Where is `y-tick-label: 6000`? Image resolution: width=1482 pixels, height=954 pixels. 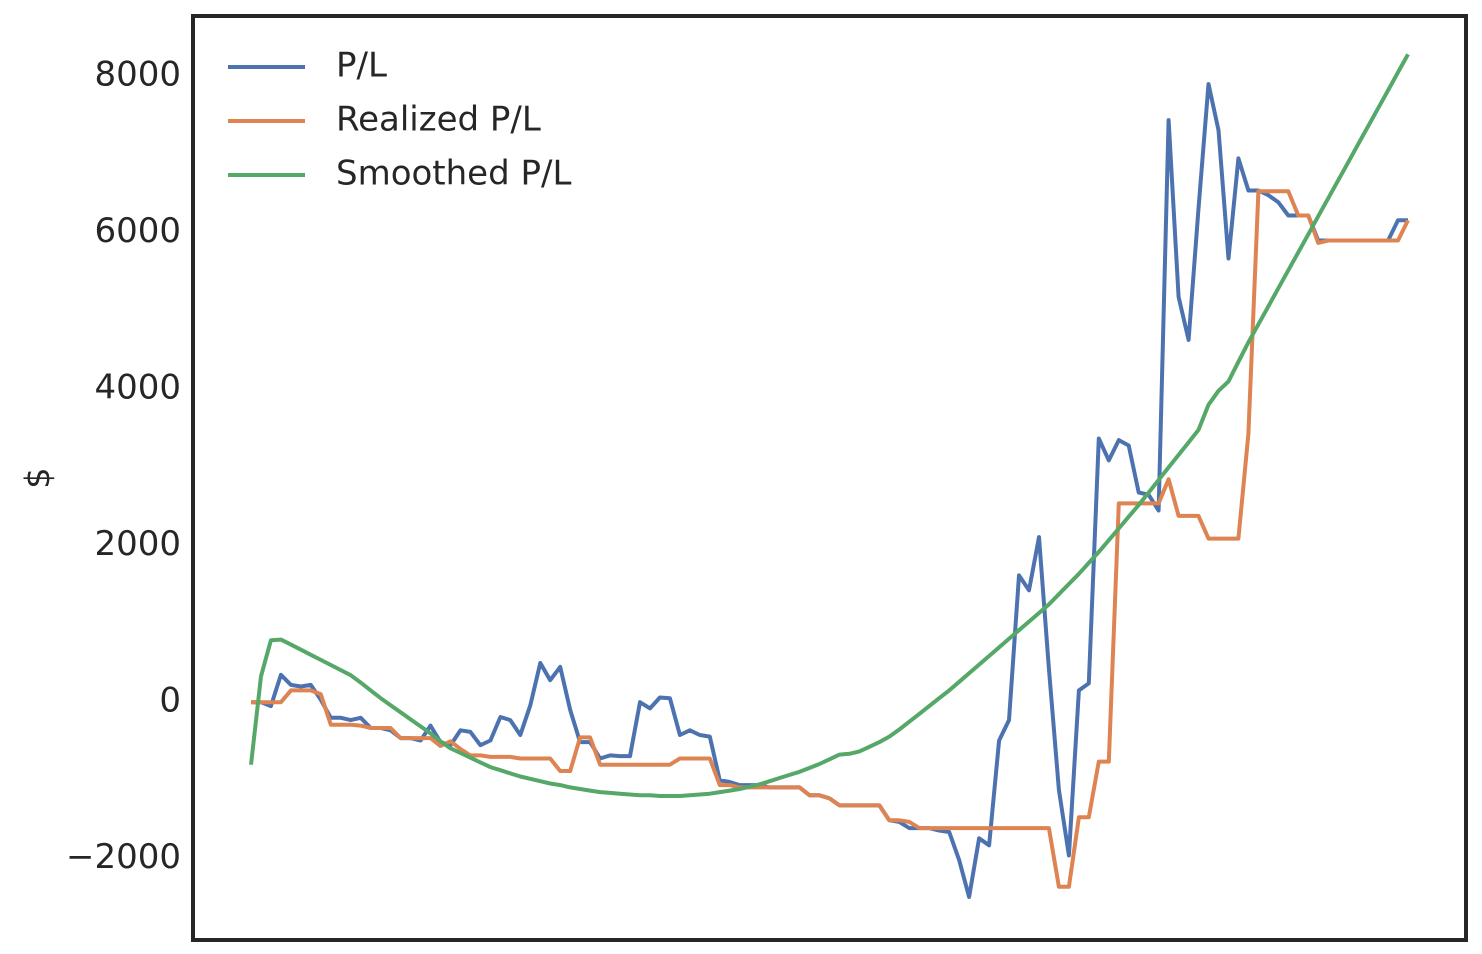
y-tick-label: 6000 is located at coordinates (137, 231).